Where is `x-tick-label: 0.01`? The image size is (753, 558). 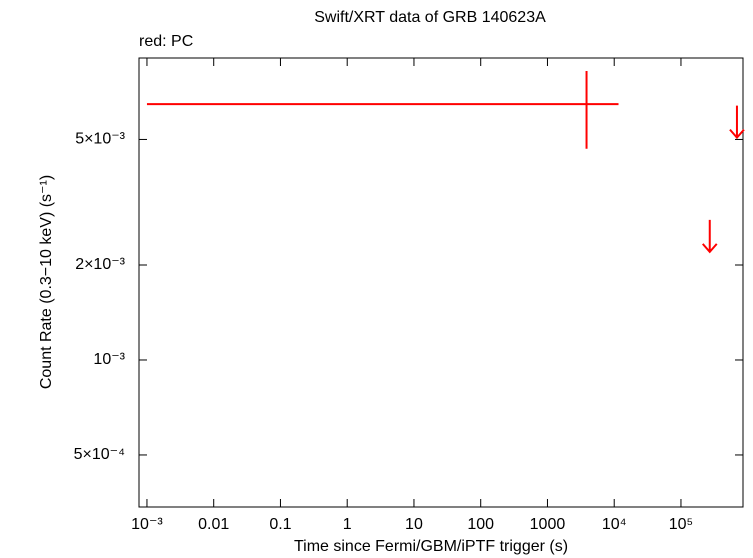
x-tick-label: 0.01 is located at coordinates (213, 524).